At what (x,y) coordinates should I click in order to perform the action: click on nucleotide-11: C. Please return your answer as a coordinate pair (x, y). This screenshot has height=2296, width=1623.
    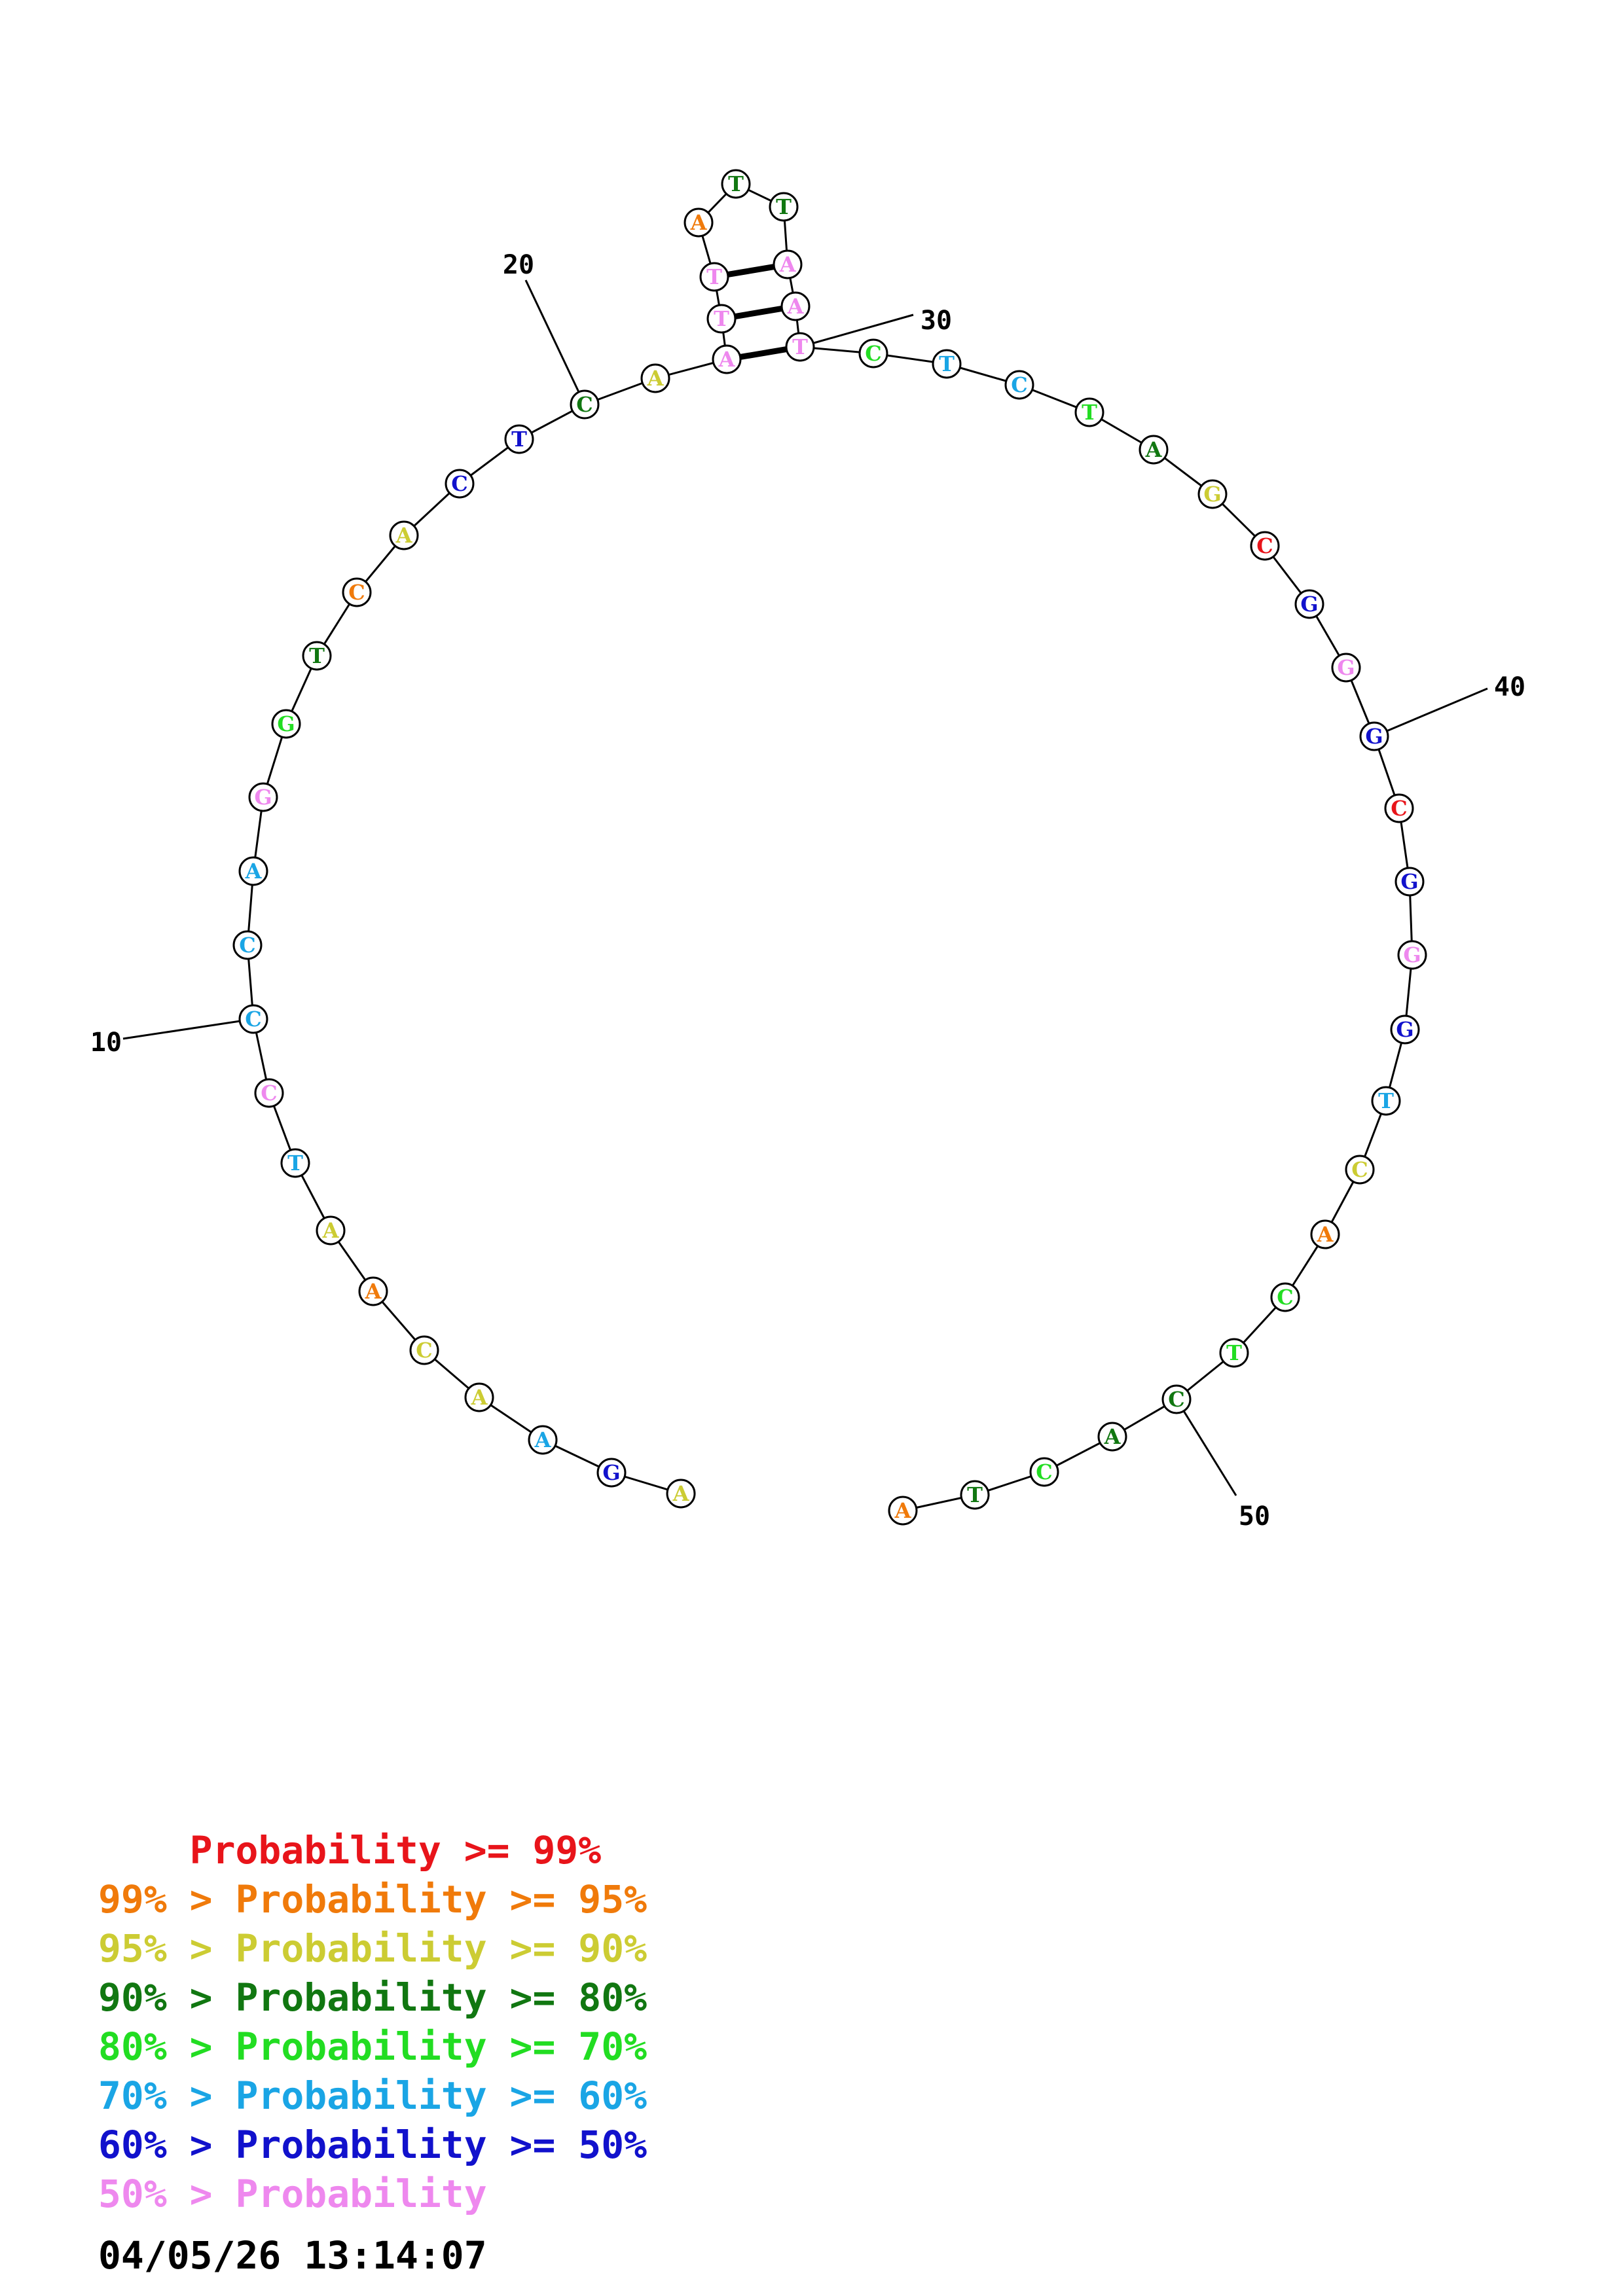
    Looking at the image, I should click on (247, 945).